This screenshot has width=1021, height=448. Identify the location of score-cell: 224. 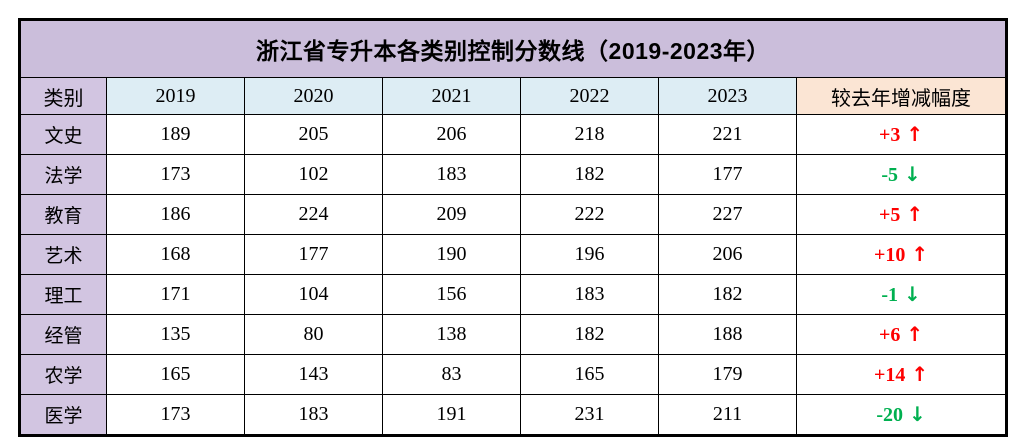
(313, 214).